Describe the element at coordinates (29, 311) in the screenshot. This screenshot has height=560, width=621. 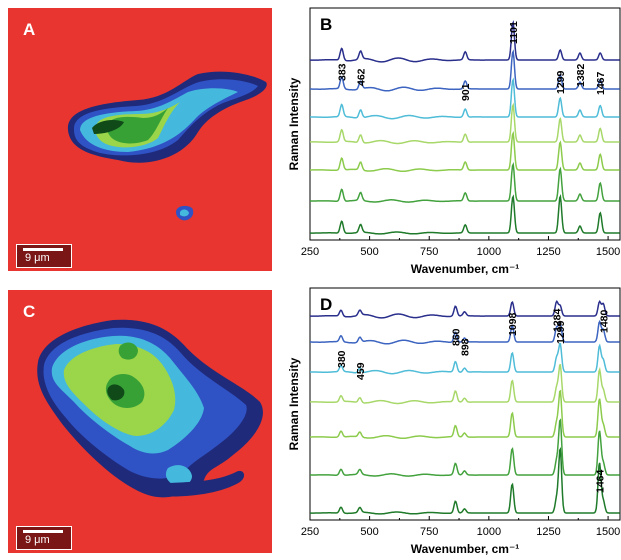
I see `panel-letter-c: C` at that location.